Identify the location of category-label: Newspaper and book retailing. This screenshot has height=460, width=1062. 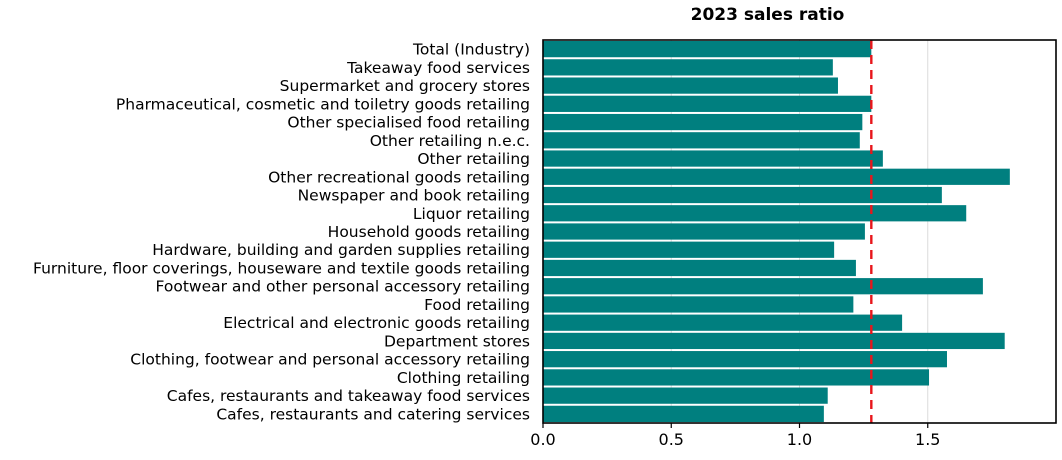
(414, 196).